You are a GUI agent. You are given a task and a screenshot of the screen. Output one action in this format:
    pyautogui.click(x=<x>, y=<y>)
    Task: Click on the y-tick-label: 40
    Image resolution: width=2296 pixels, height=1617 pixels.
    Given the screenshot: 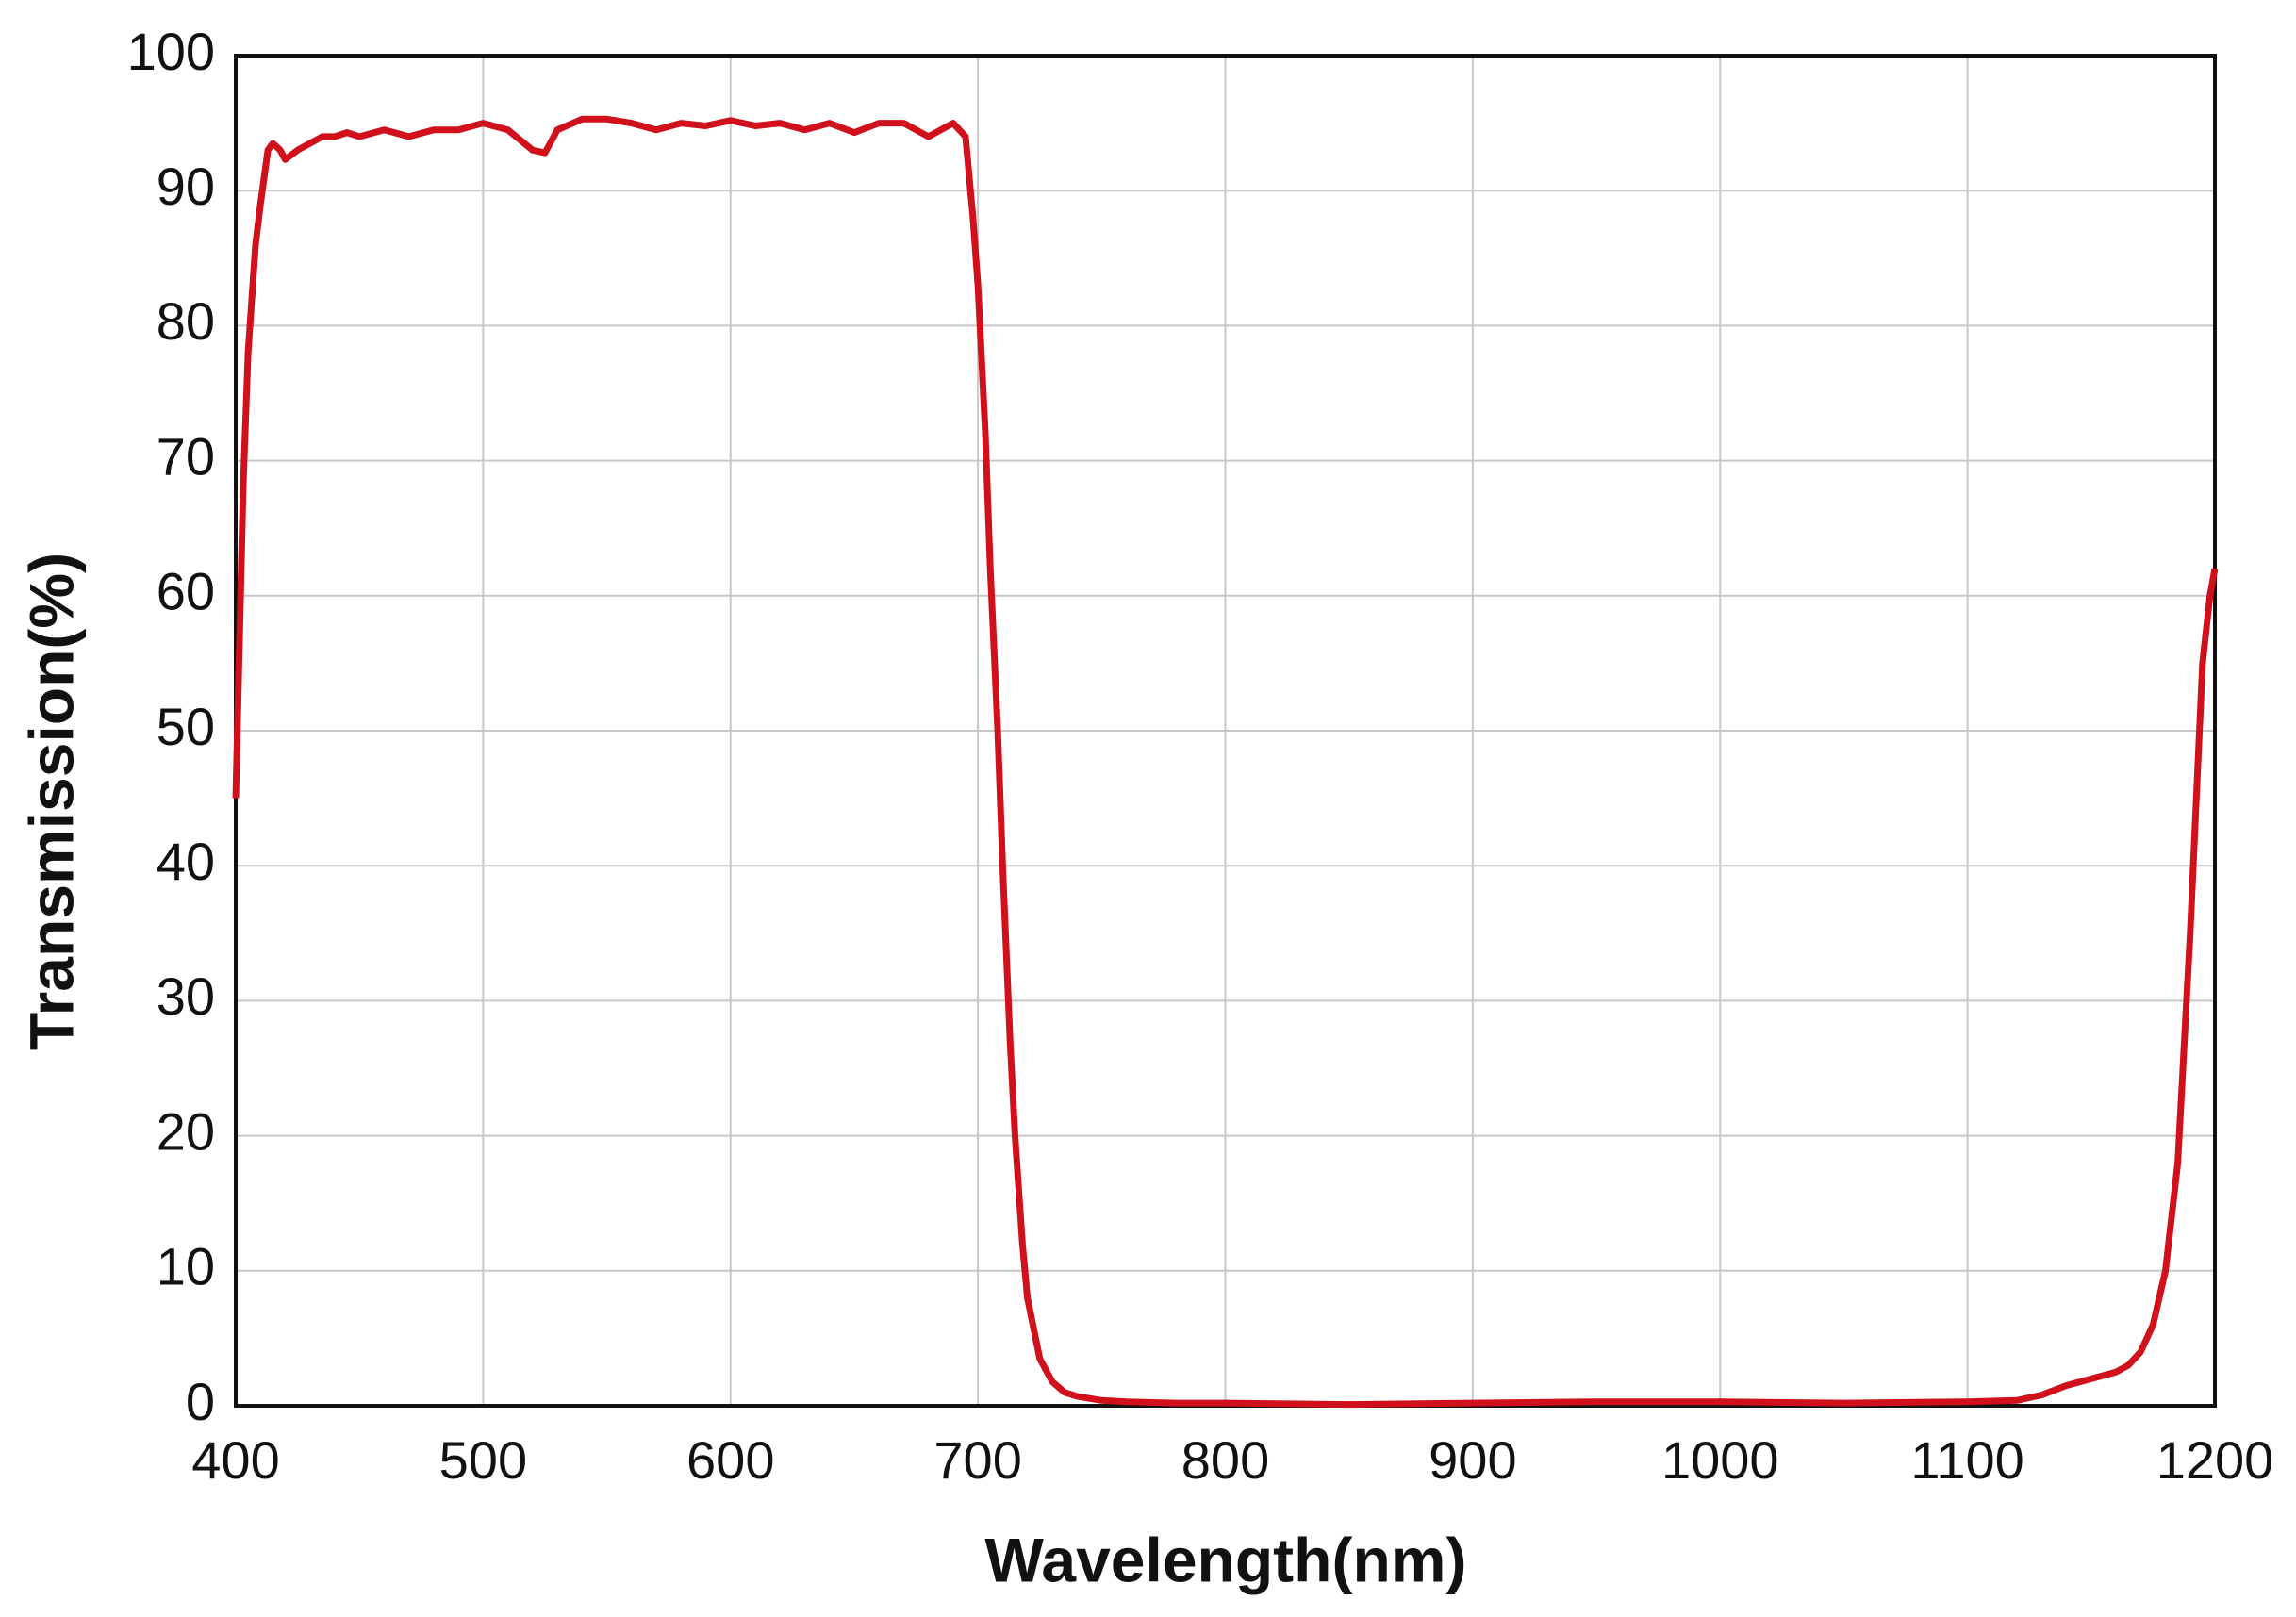 What is the action you would take?
    pyautogui.click(x=186, y=861)
    